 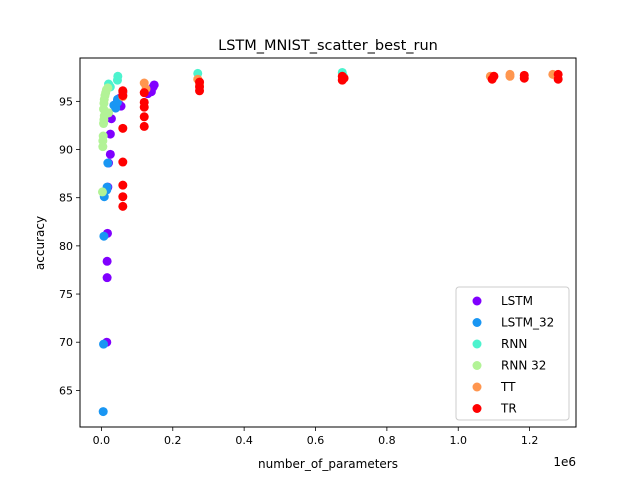 What do you see at coordinates (508, 409) in the screenshot?
I see `legend-label-tr: TR` at bounding box center [508, 409].